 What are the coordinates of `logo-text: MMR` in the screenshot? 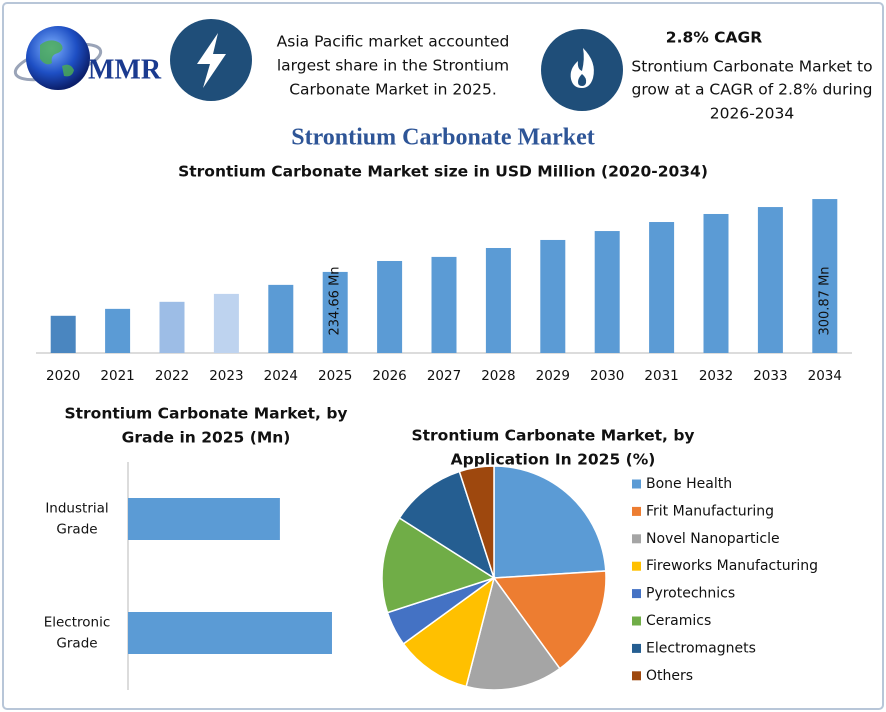 It's located at (125, 69).